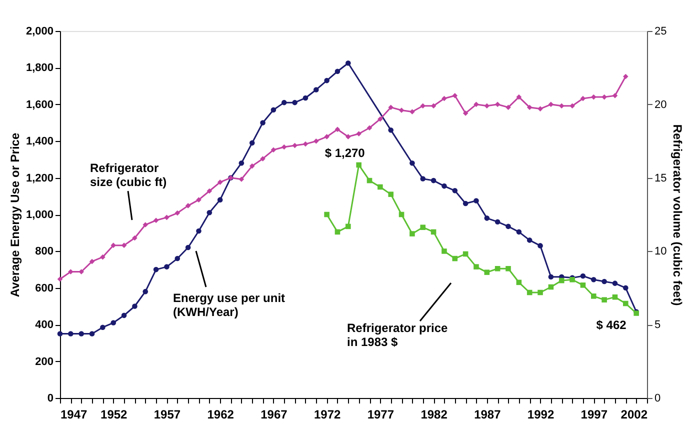 This screenshot has width=692, height=425. What do you see at coordinates (74, 415) in the screenshot?
I see `x-tick-label: 1947` at bounding box center [74, 415].